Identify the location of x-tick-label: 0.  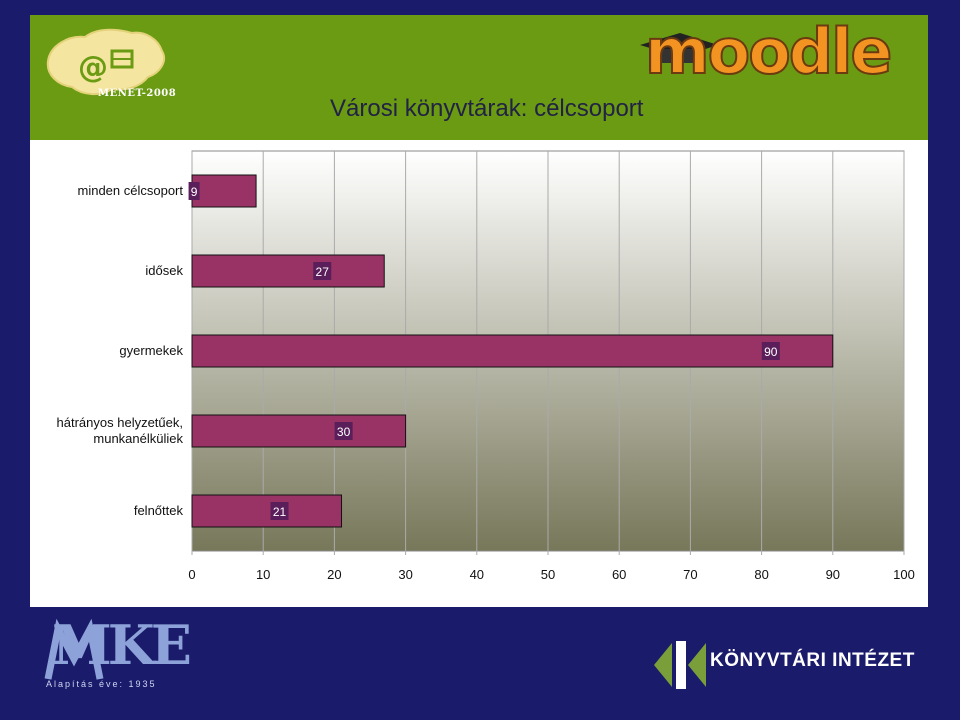
(191, 574).